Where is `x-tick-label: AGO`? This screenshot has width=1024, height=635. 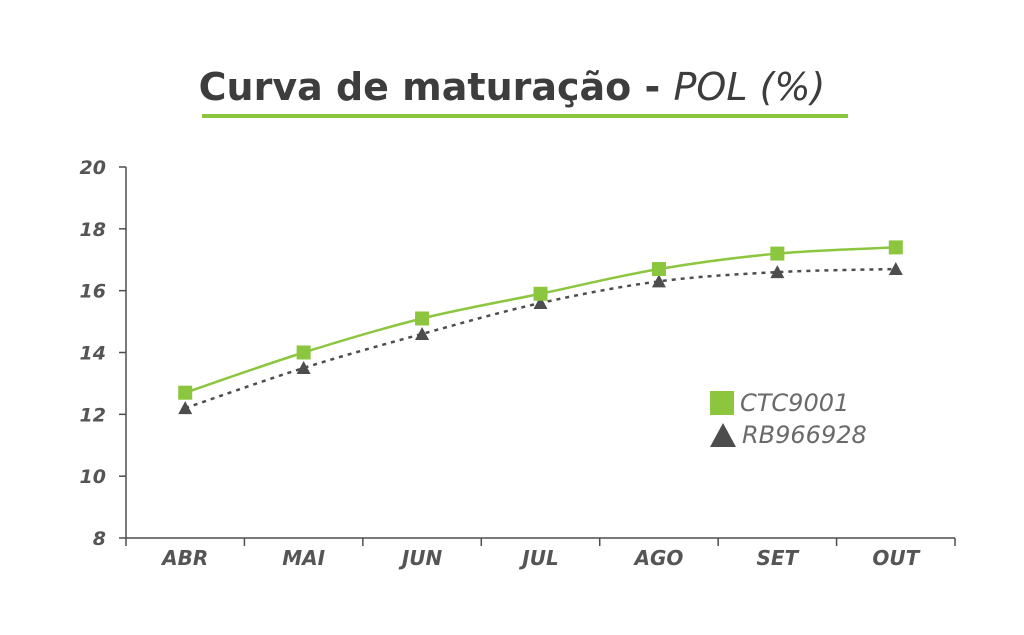 x-tick-label: AGO is located at coordinates (657, 558).